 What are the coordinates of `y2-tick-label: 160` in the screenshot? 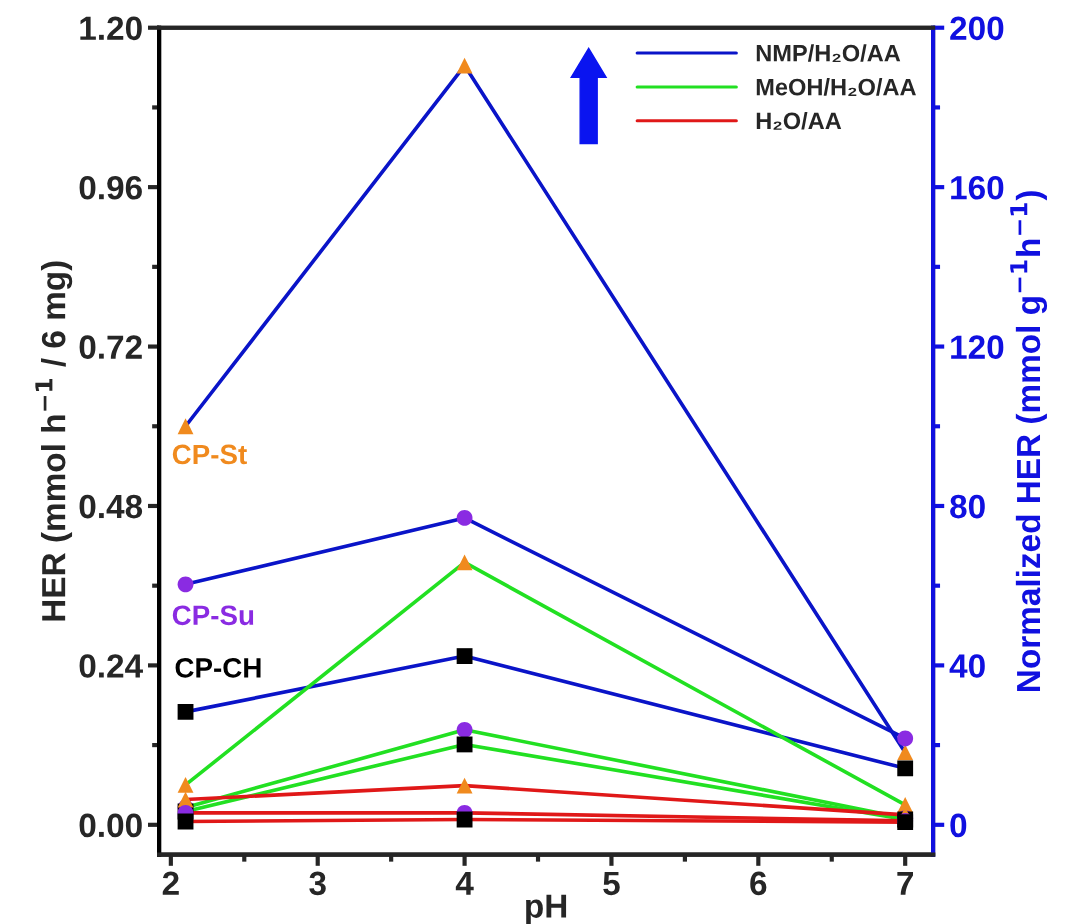 It's located at (977, 187).